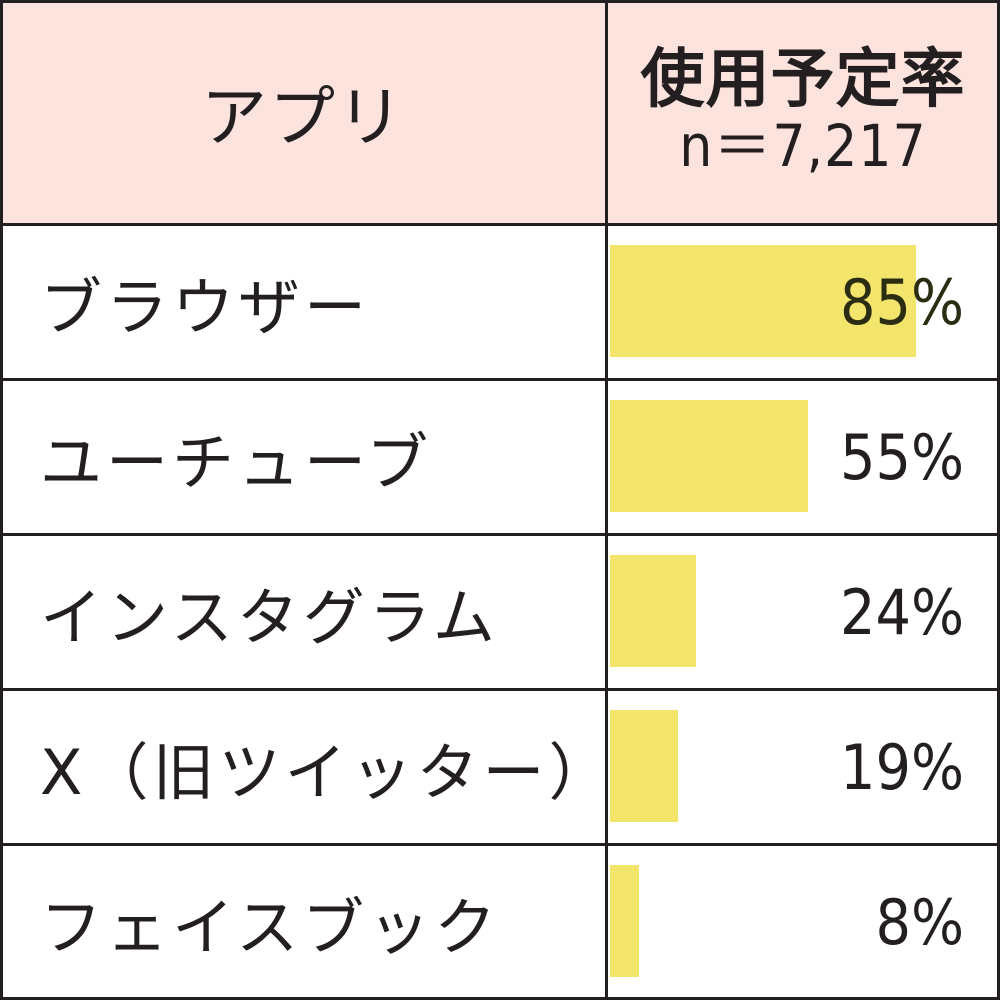  I want to click on border-top, so click(500, 1).